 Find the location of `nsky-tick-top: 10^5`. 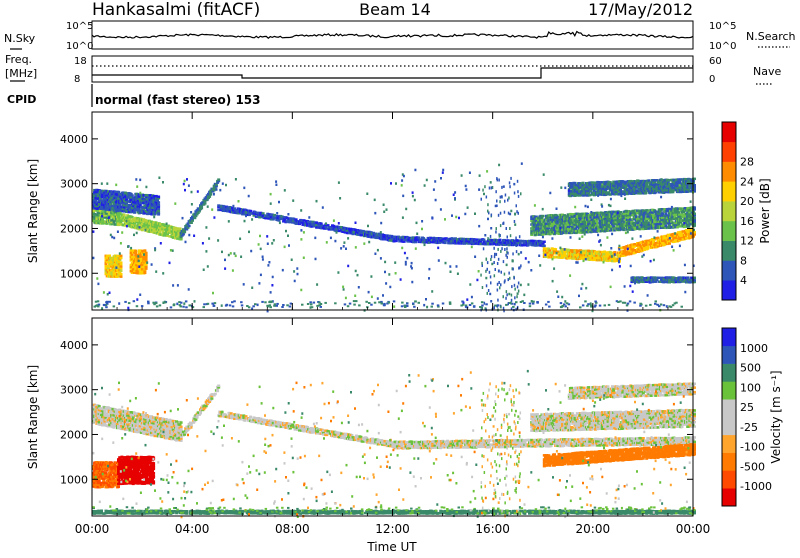

nsky-tick-top: 10^5 is located at coordinates (79, 26).